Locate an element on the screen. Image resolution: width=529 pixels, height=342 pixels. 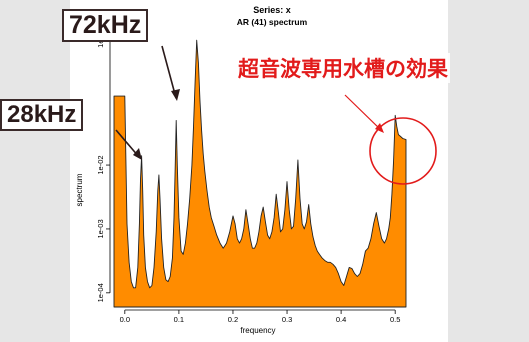
callout-72khz: 72kHz is located at coordinates (105, 25).